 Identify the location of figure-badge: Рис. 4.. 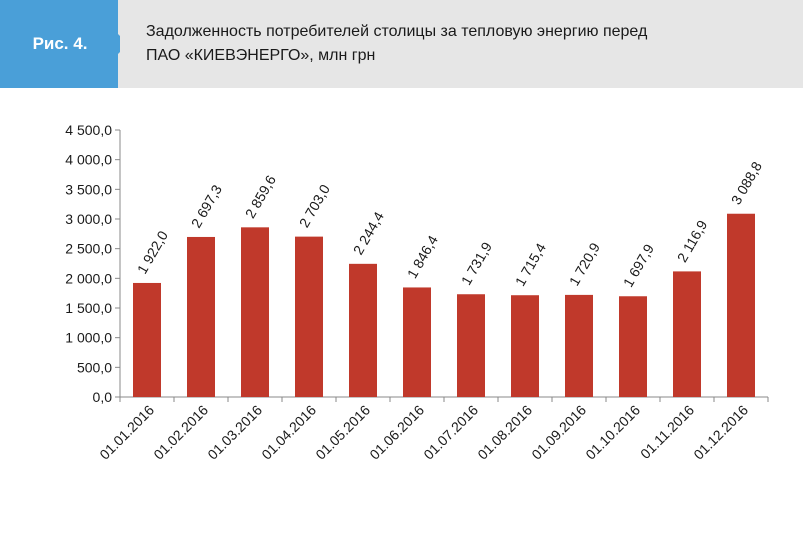
(60, 44).